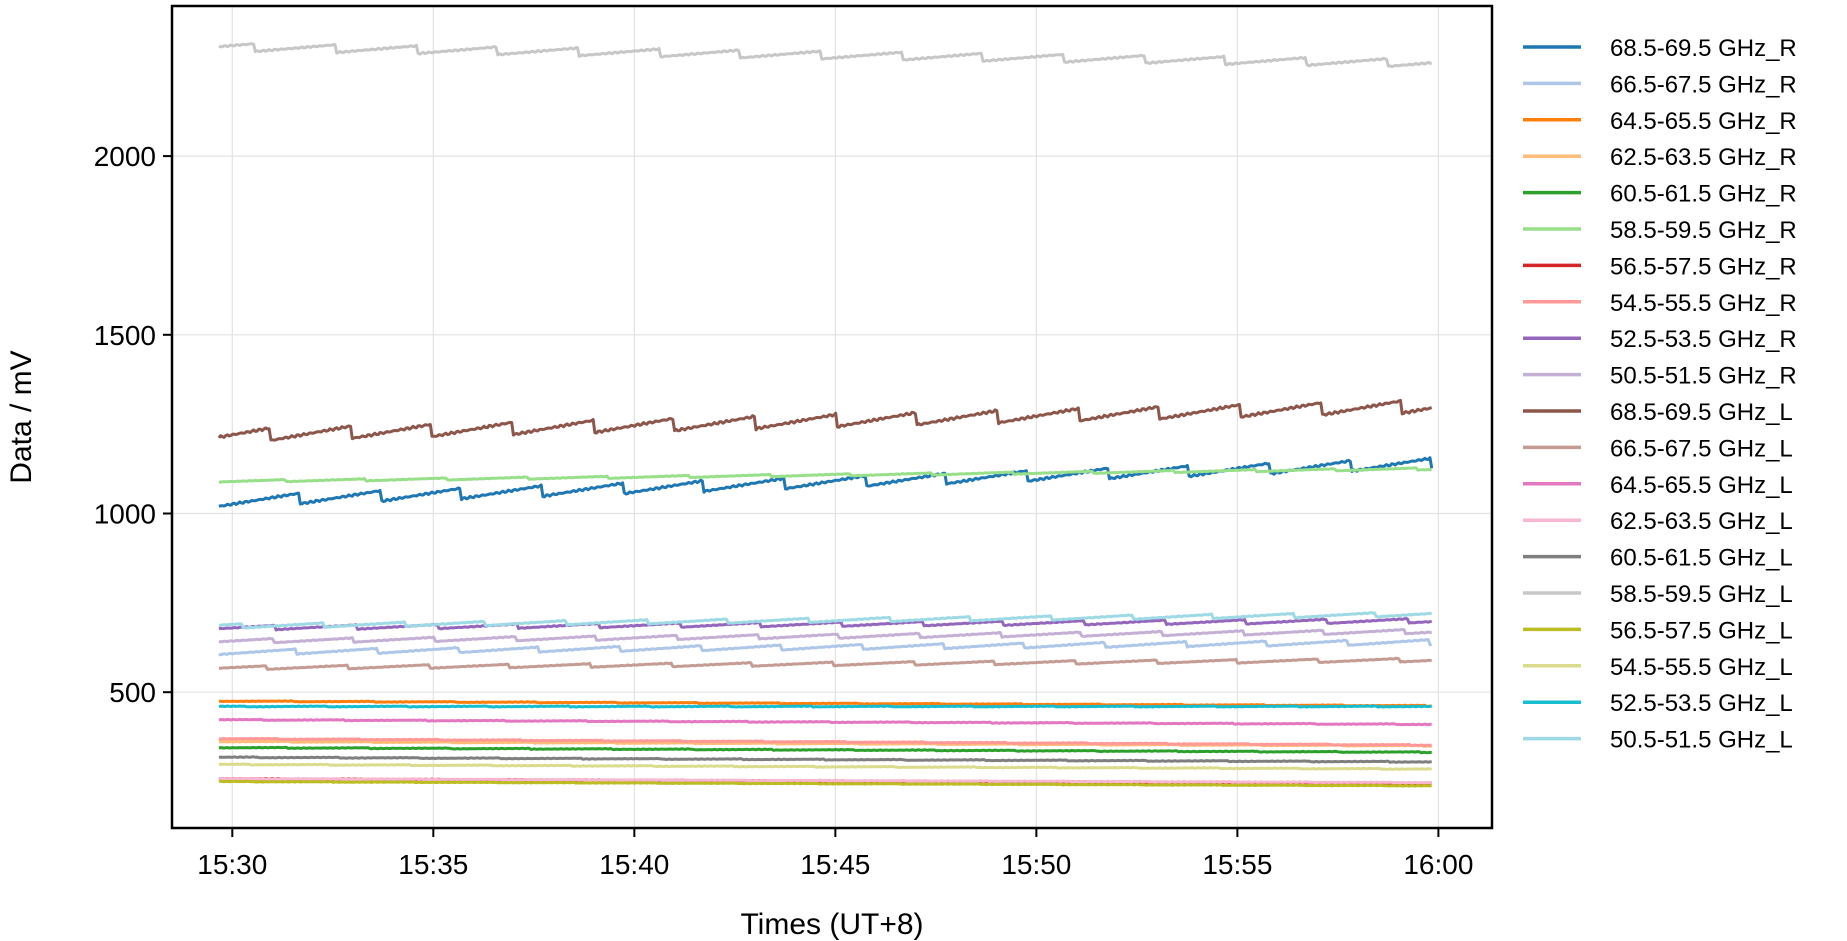 This screenshot has height=941, width=1847. I want to click on legend-label: 56.5-57.5 GHz_R, so click(1703, 266).